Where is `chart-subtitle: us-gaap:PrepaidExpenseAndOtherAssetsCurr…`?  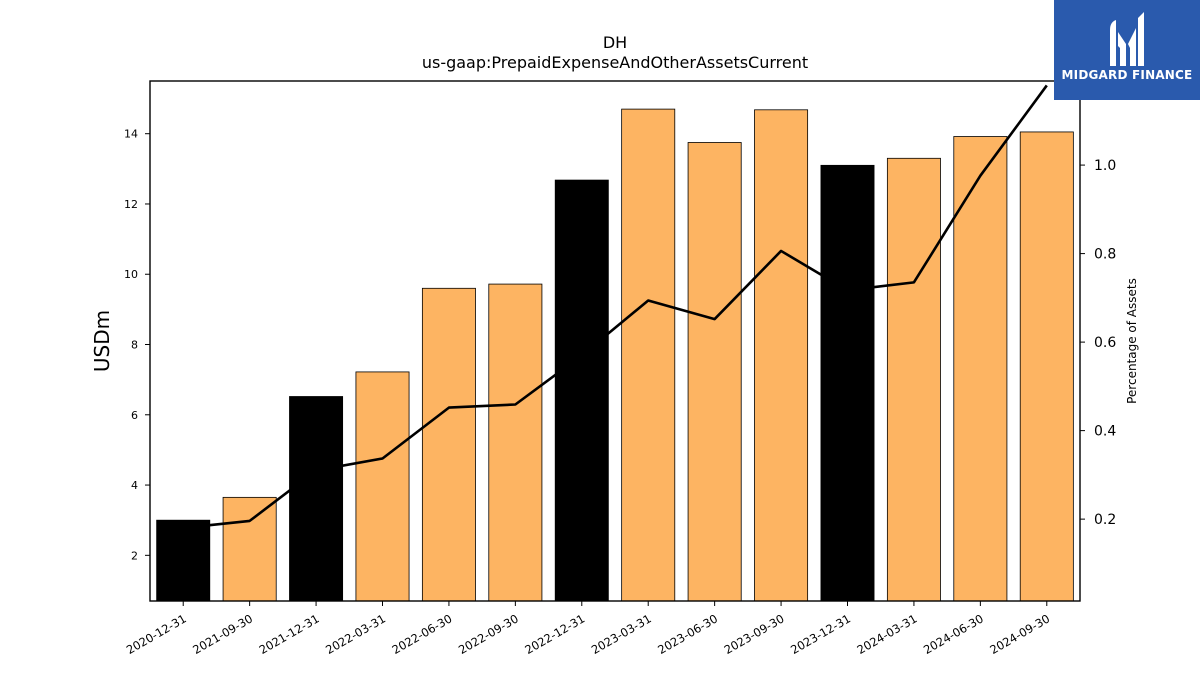 chart-subtitle: us-gaap:PrepaidExpenseAndOtherAssetsCurr… is located at coordinates (615, 62).